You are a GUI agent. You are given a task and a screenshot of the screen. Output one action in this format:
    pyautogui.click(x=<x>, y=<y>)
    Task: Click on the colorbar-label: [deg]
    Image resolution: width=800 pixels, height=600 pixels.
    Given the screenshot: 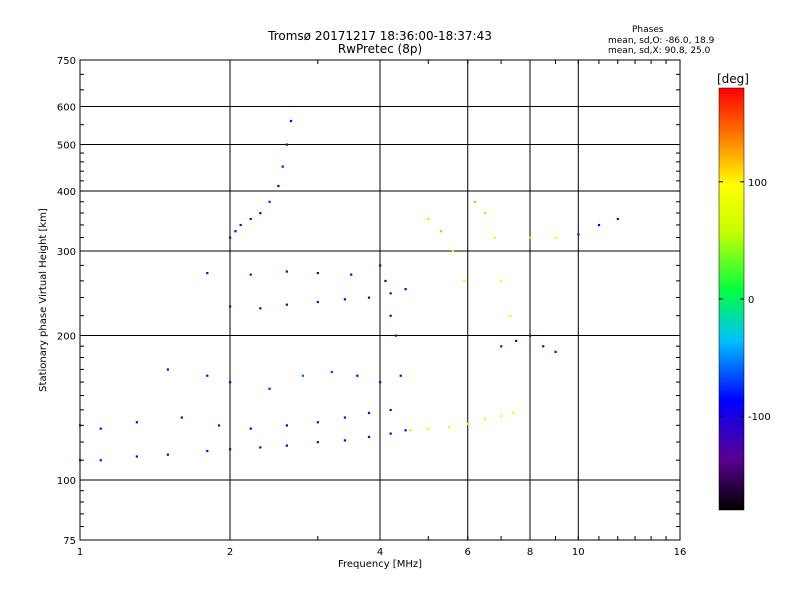 What is the action you would take?
    pyautogui.click(x=733, y=79)
    